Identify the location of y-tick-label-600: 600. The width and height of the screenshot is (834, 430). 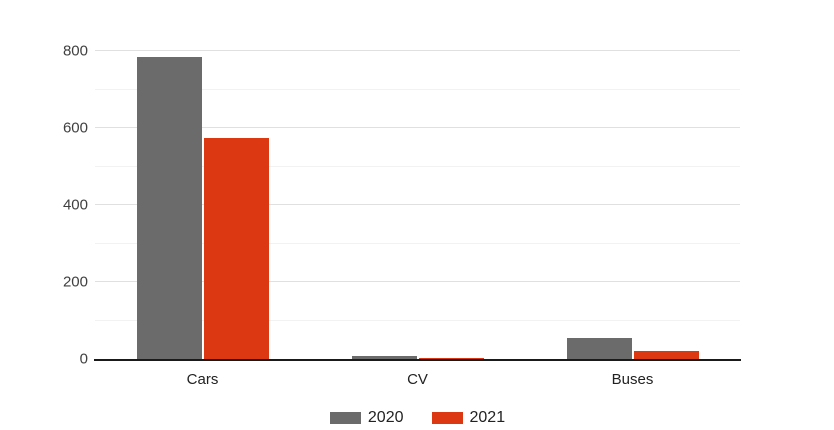
(75, 128).